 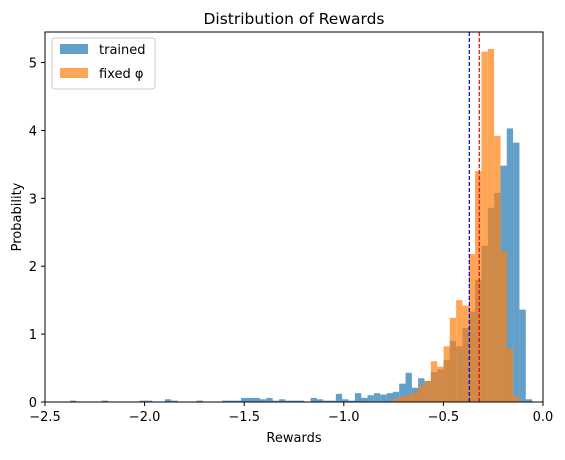 What do you see at coordinates (33, 131) in the screenshot?
I see `y-tick-label-4: 4` at bounding box center [33, 131].